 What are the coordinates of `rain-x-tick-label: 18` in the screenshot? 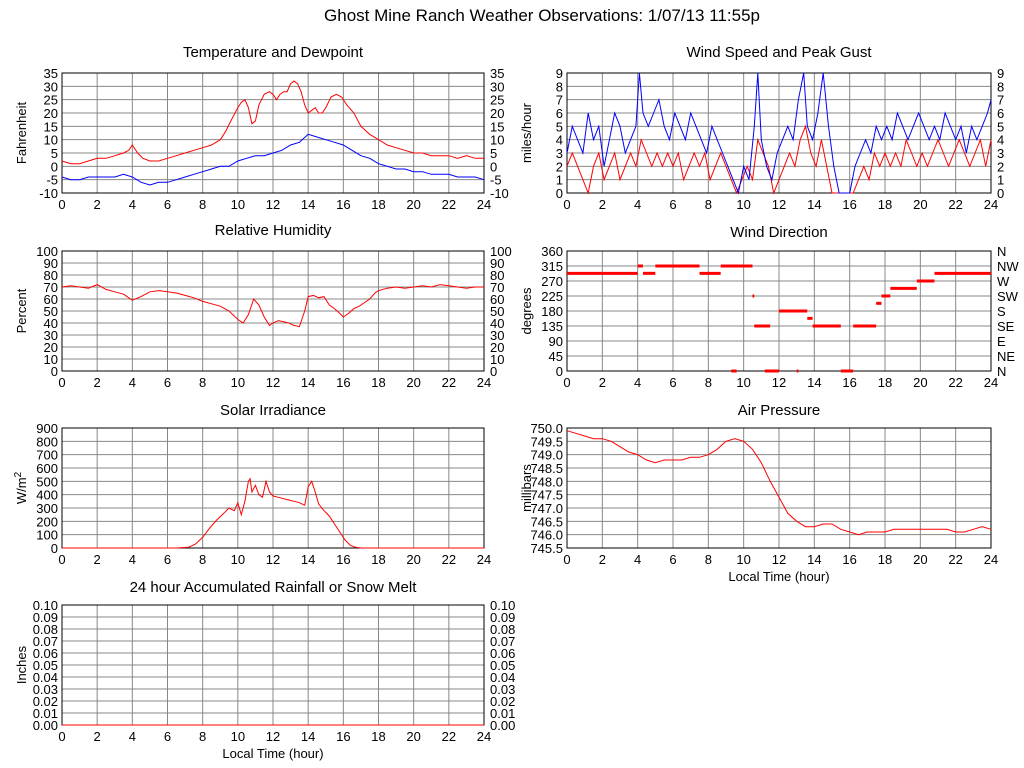 It's located at (378, 736).